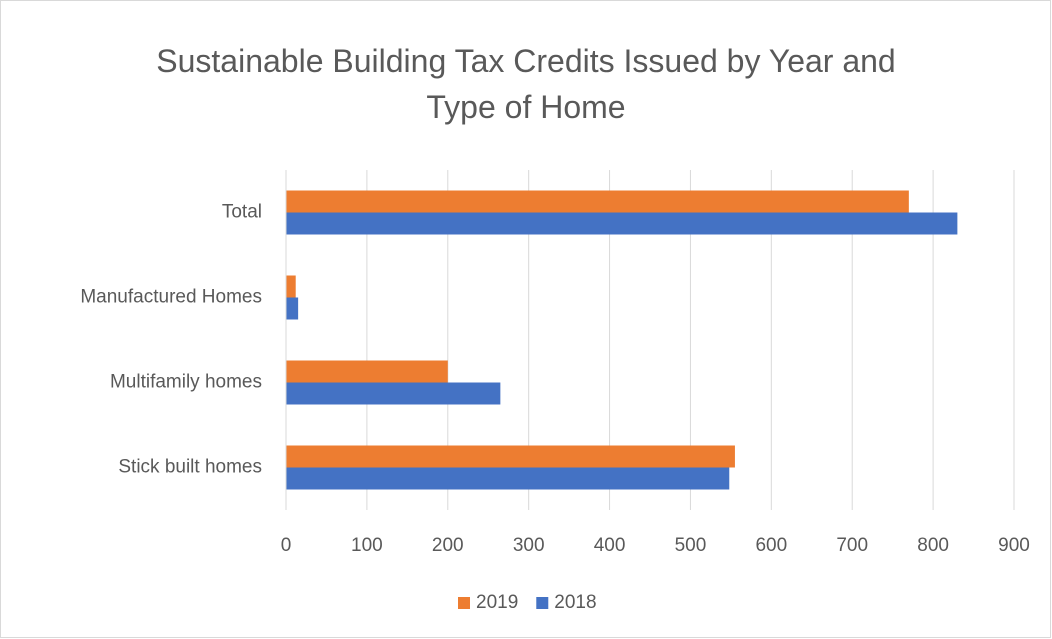 The width and height of the screenshot is (1052, 639). I want to click on y-tick-label: Manufactured Homes, so click(171, 297).